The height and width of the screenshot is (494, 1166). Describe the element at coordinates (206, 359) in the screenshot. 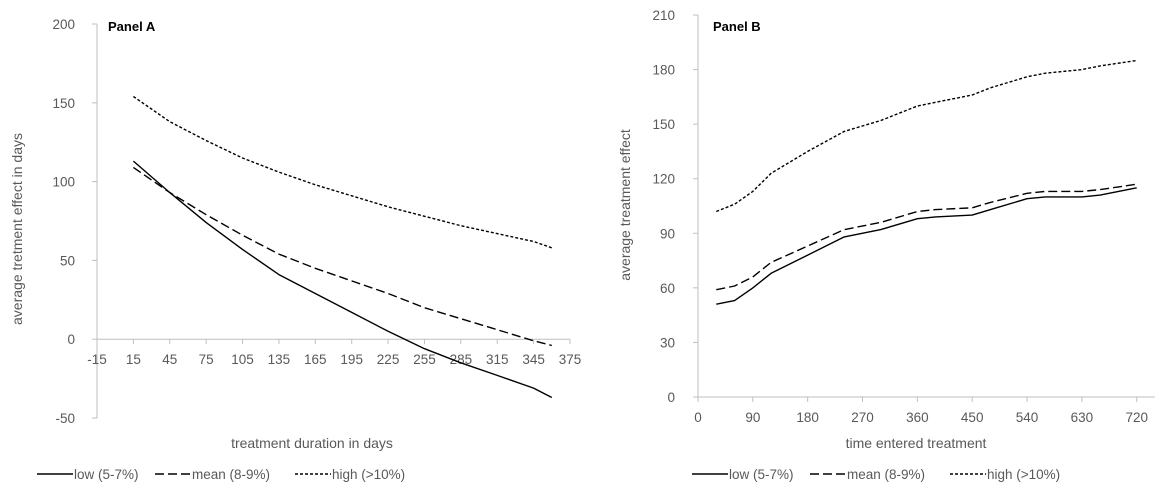

I see `x-tick-label: 75` at that location.